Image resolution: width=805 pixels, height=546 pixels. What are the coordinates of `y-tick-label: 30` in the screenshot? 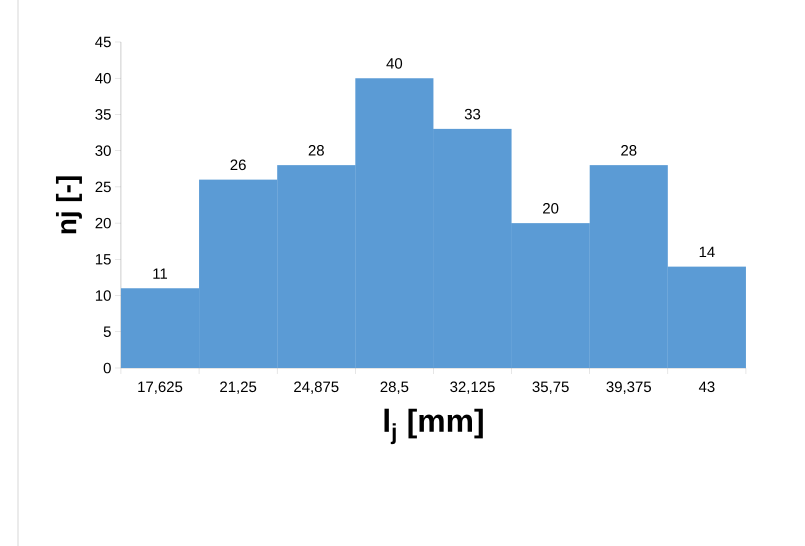 It's located at (103, 150).